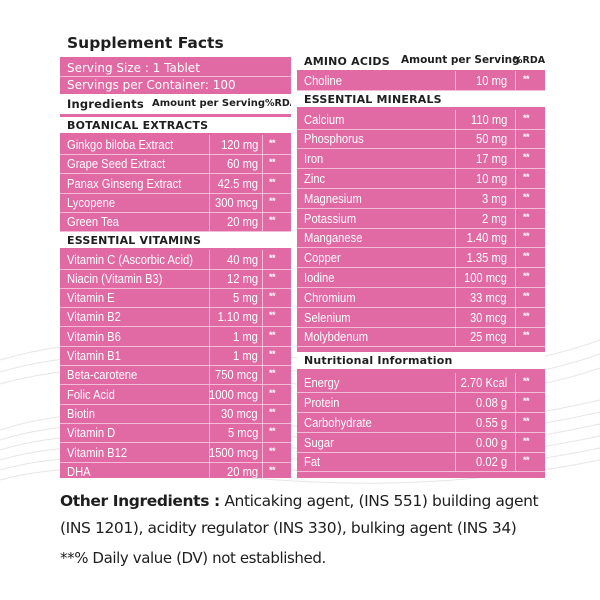 This screenshot has height=600, width=600. What do you see at coordinates (124, 183) in the screenshot?
I see `nutrient-name: Panax Ginseng Extract` at bounding box center [124, 183].